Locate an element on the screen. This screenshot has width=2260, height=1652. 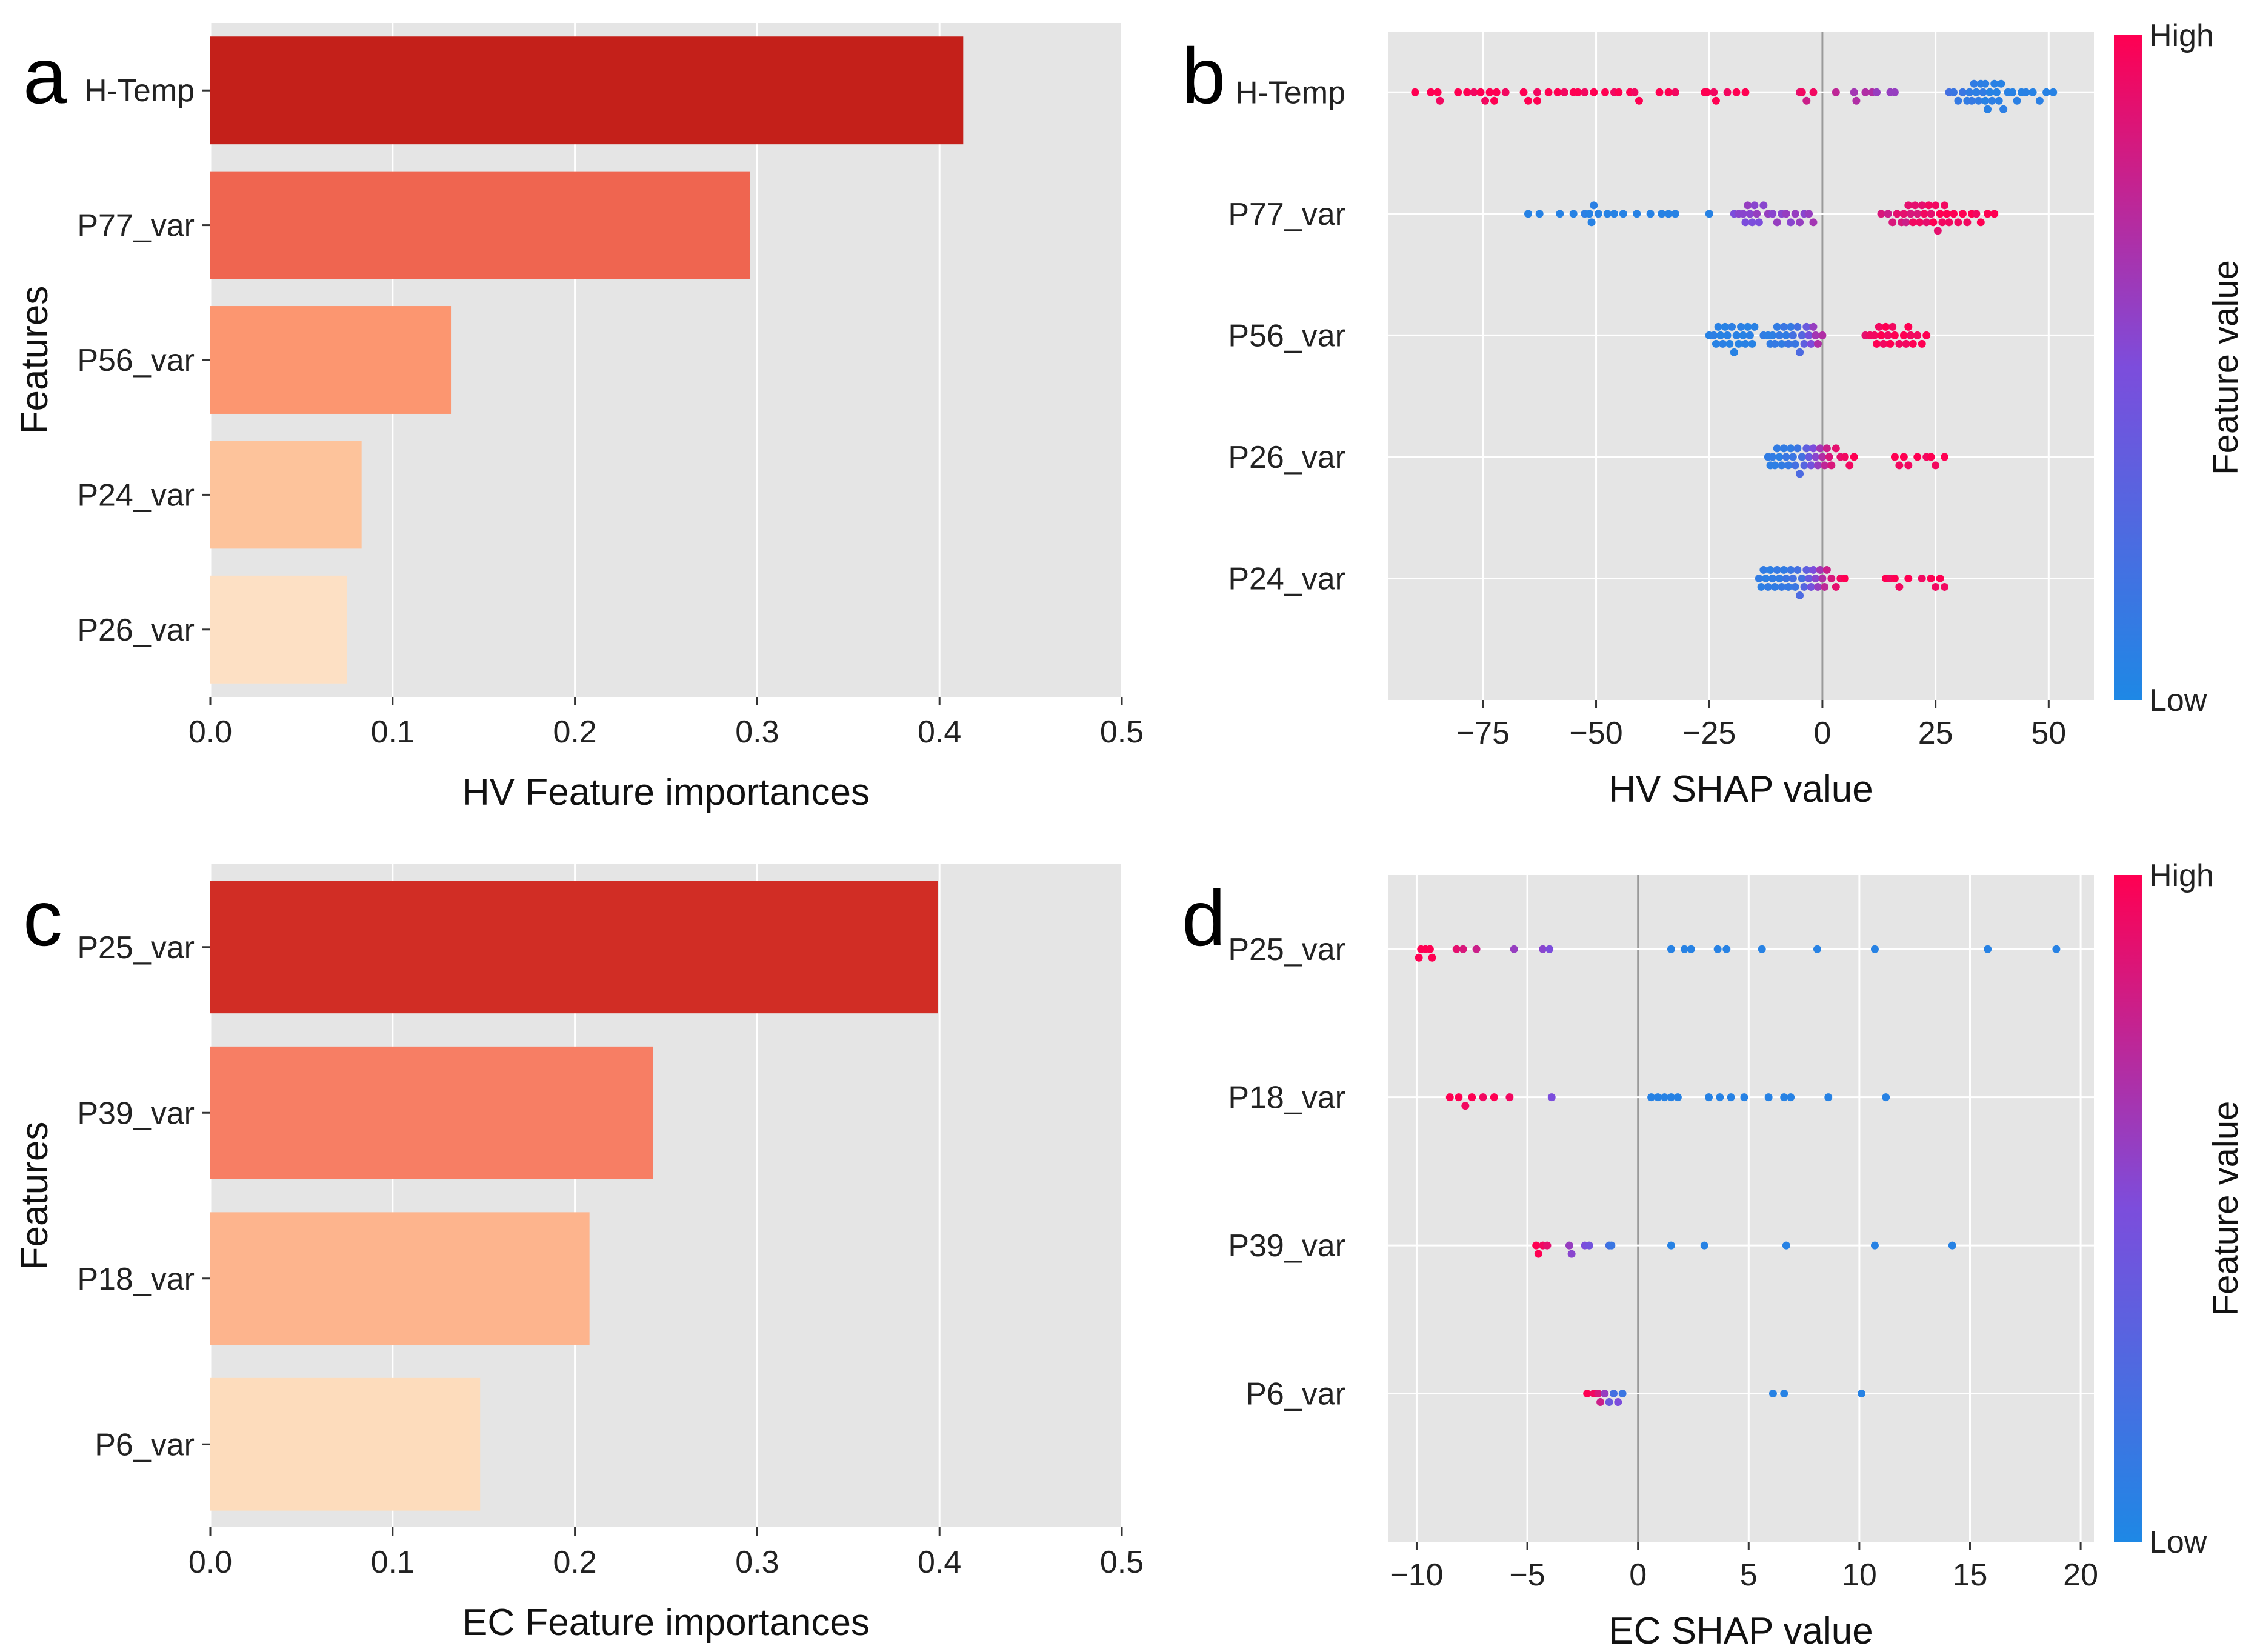
colorbar-high-label: High is located at coordinates (2181, 35).